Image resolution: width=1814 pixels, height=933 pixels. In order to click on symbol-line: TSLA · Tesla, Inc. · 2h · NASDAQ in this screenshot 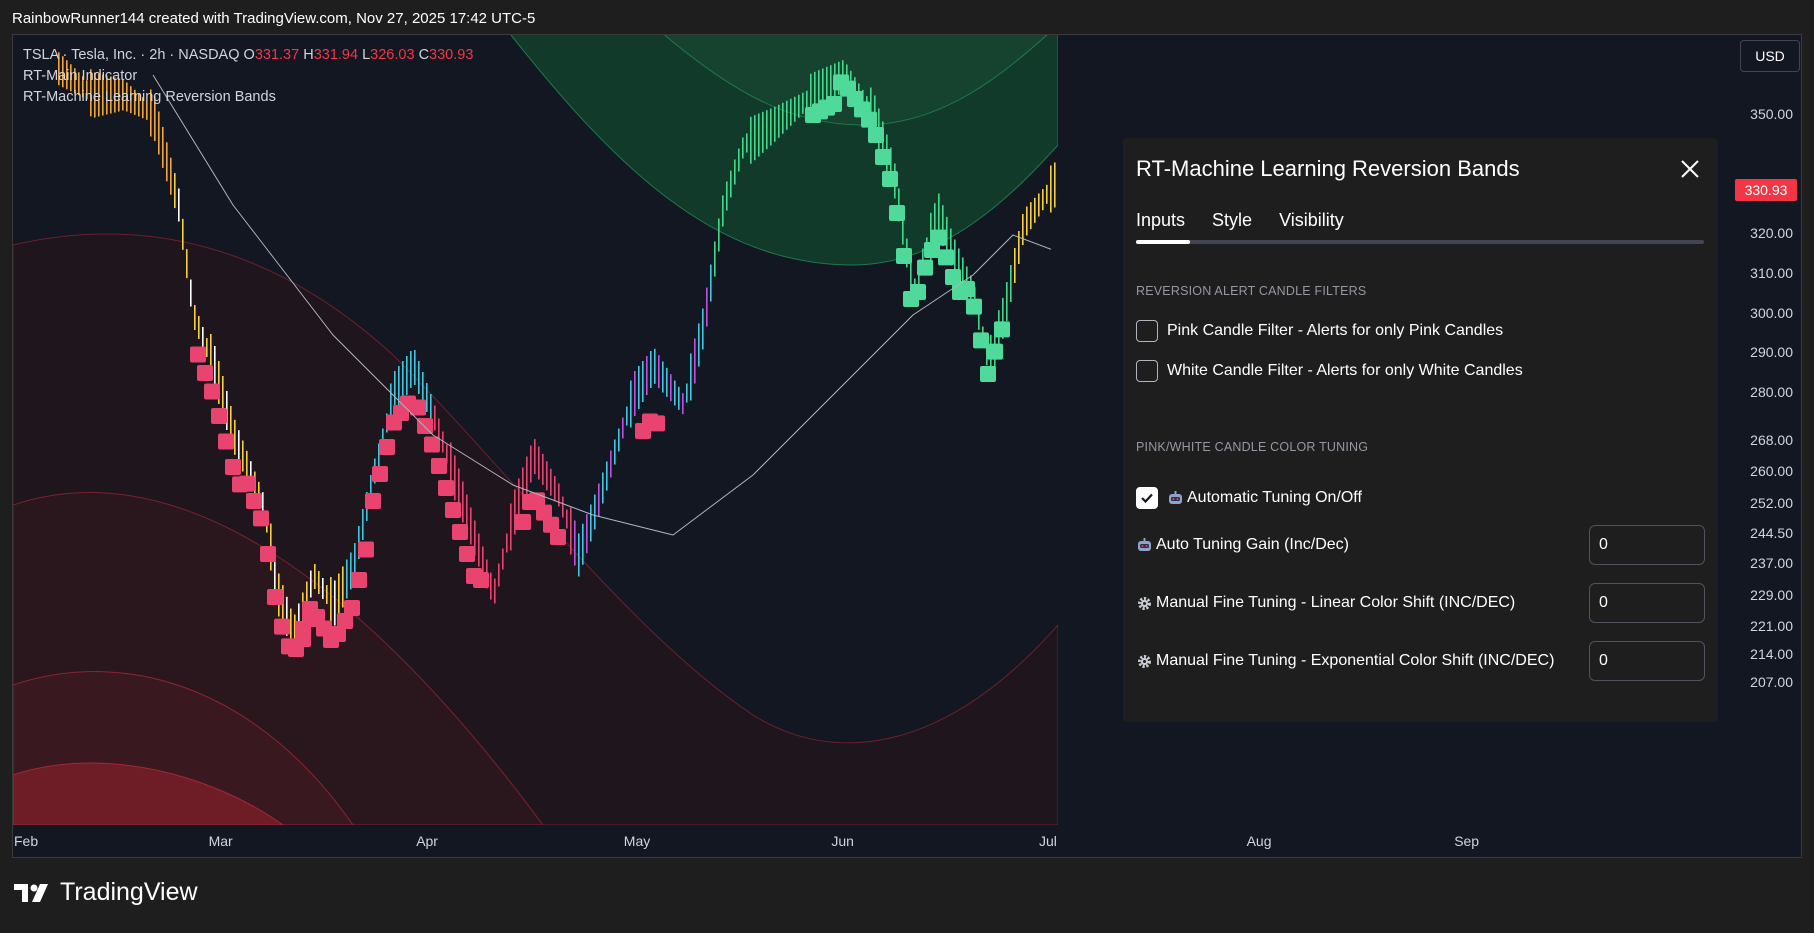, I will do `click(131, 55)`.